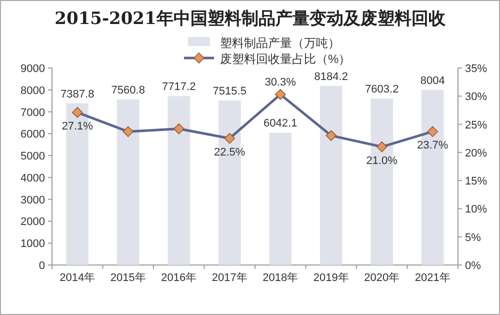  I want to click on y2-tick-label: 5%, so click(473, 238).